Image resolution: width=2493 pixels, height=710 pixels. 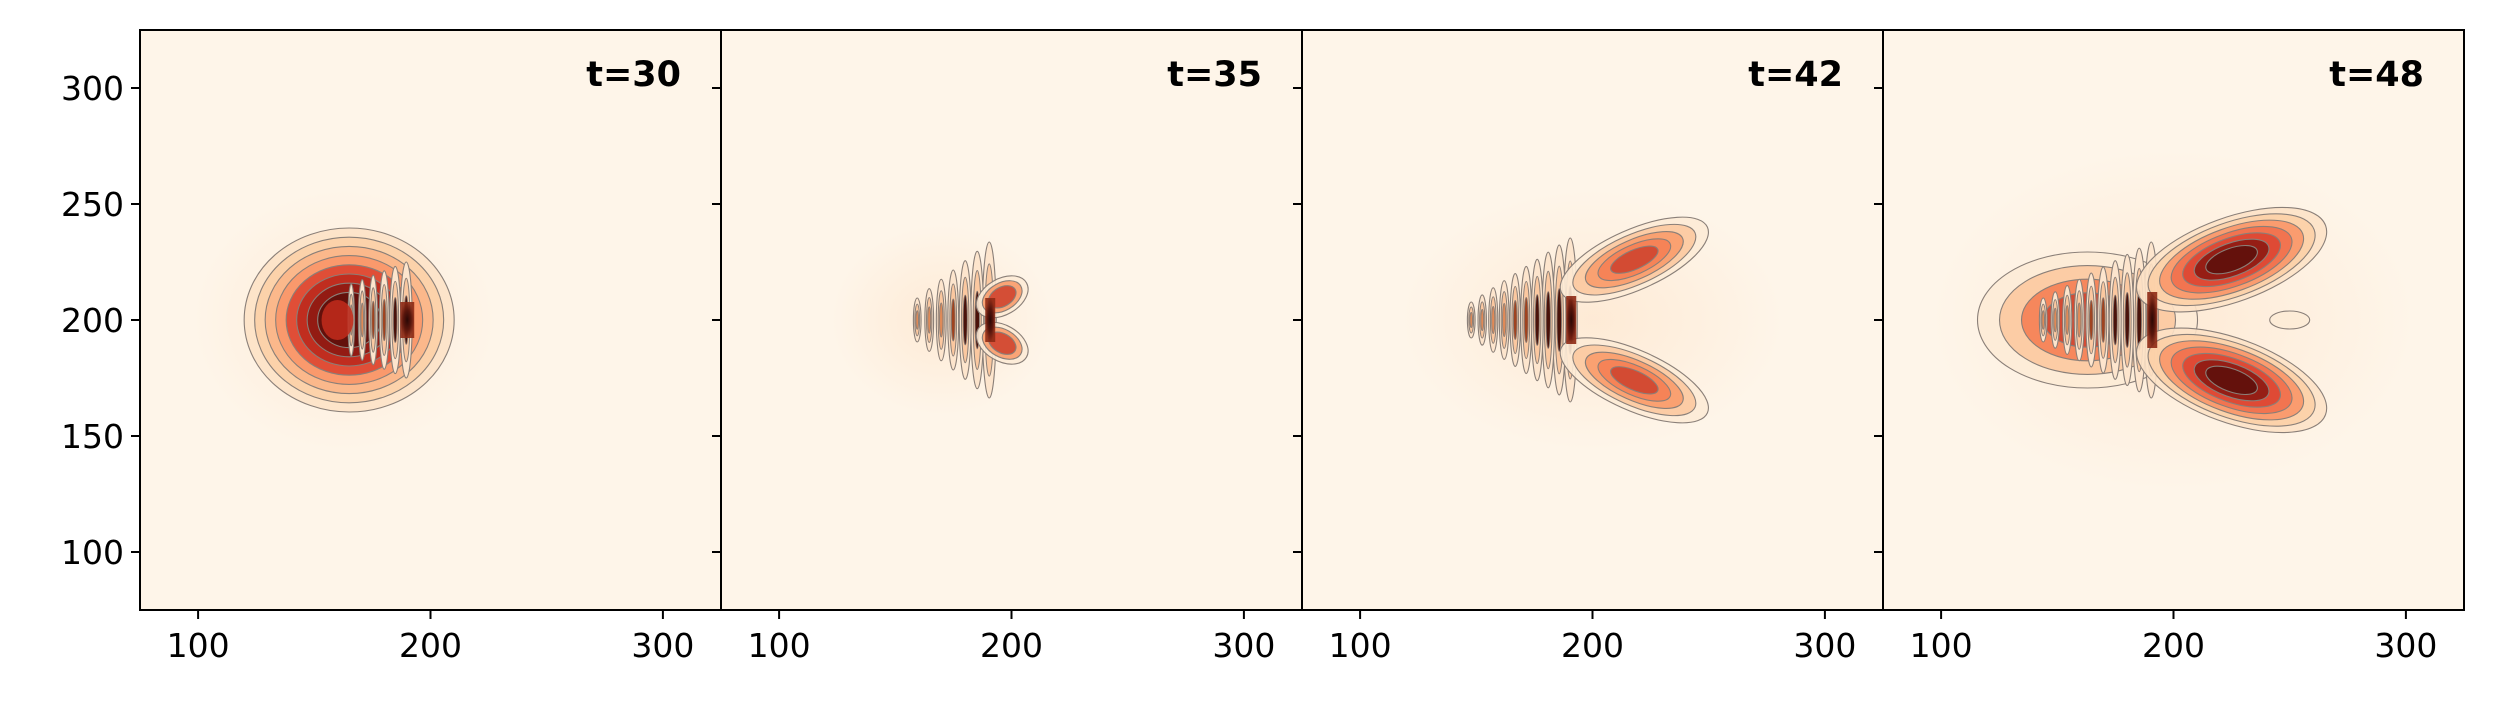 I want to click on y-tick-label: 150, so click(x=92, y=436).